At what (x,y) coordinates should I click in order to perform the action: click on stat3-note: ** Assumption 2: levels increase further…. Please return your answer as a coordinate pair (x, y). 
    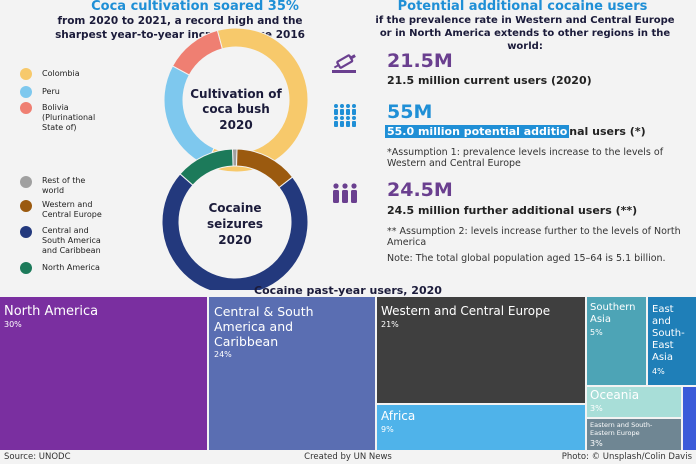
    Looking at the image, I should click on (534, 237).